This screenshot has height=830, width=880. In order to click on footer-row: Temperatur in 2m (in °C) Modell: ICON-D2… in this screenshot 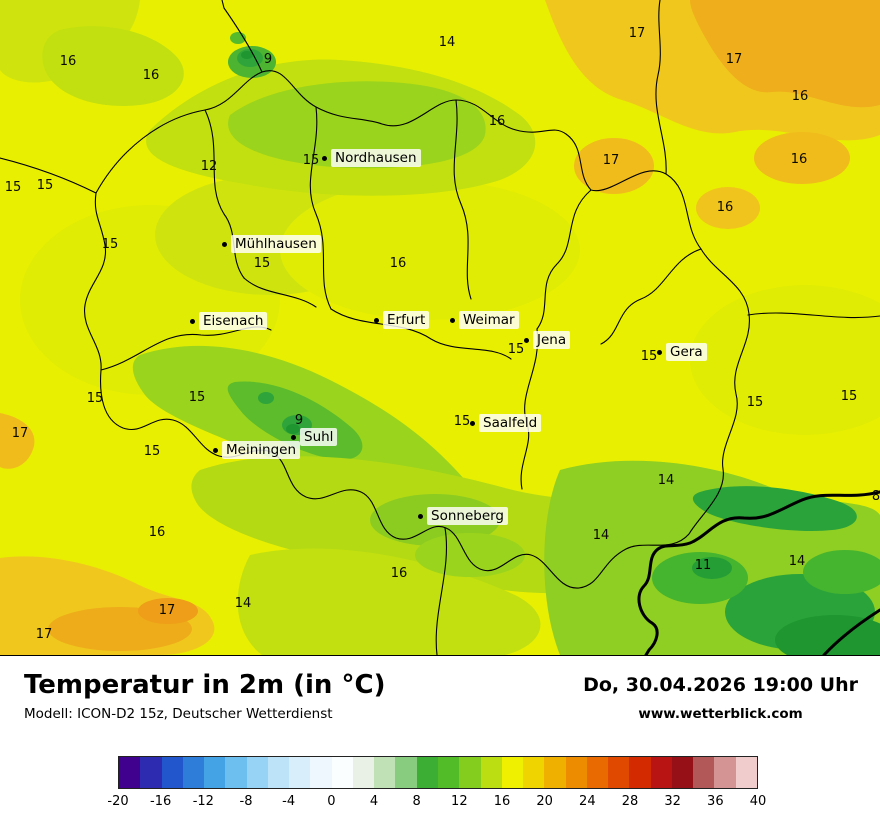, I will do `click(440, 689)`.